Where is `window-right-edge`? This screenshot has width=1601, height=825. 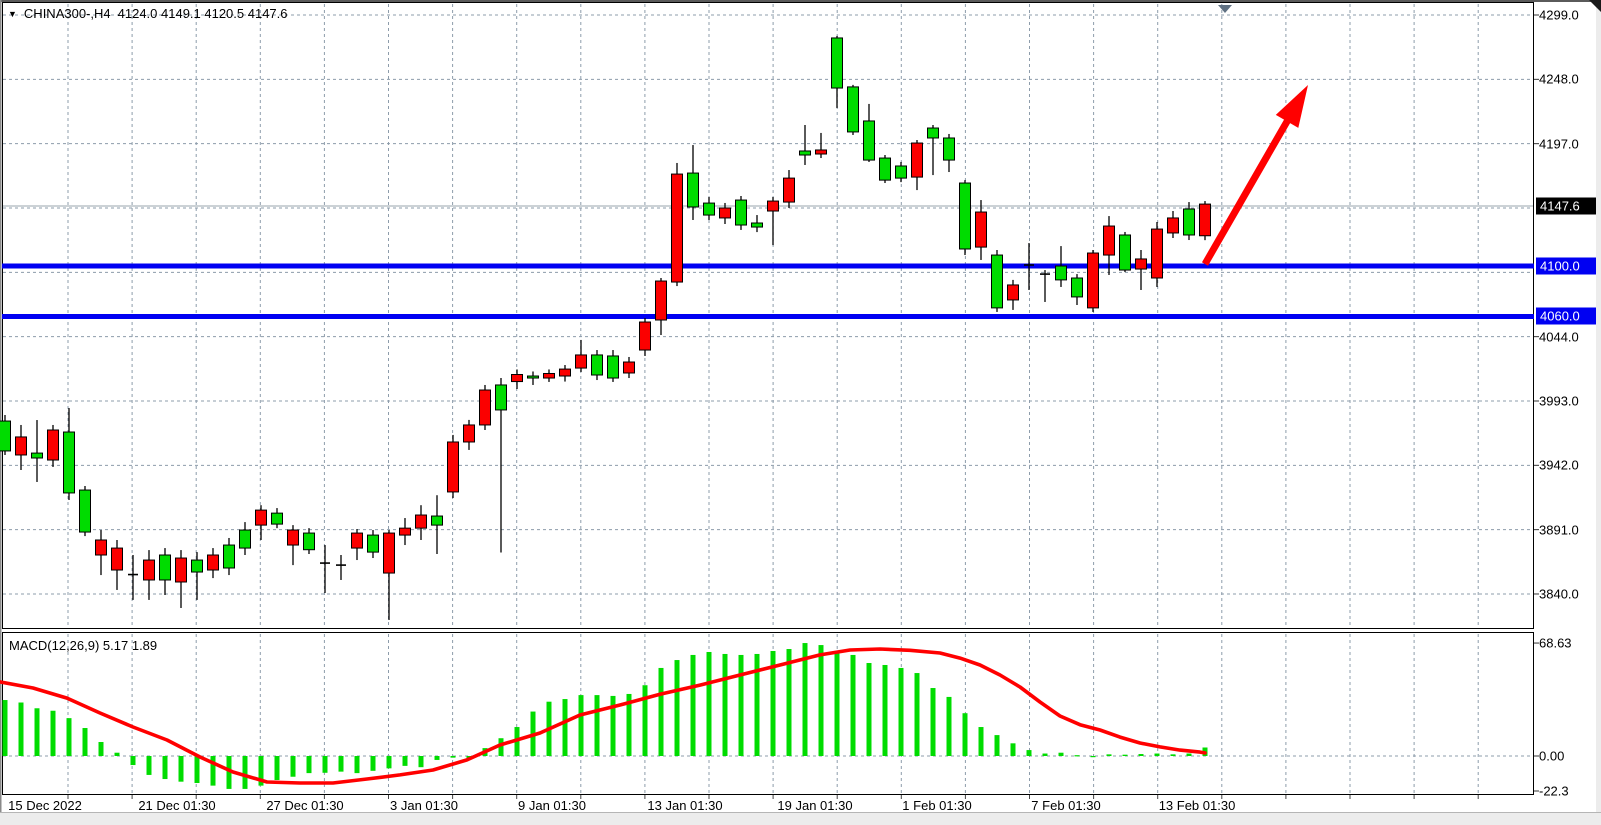
window-right-edge is located at coordinates (1598, 406).